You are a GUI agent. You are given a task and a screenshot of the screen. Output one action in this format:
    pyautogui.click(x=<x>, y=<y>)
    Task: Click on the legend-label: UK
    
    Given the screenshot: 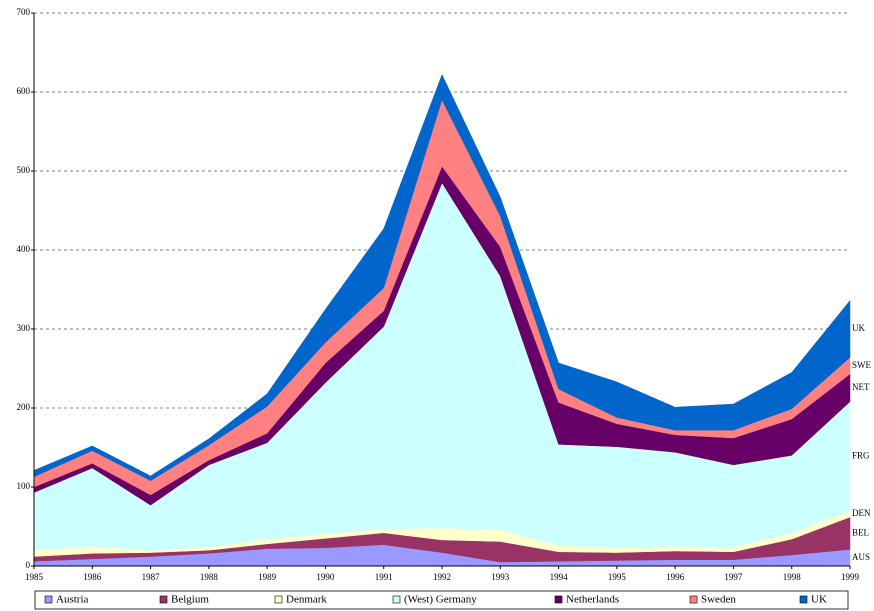 What is the action you would take?
    pyautogui.click(x=819, y=600)
    